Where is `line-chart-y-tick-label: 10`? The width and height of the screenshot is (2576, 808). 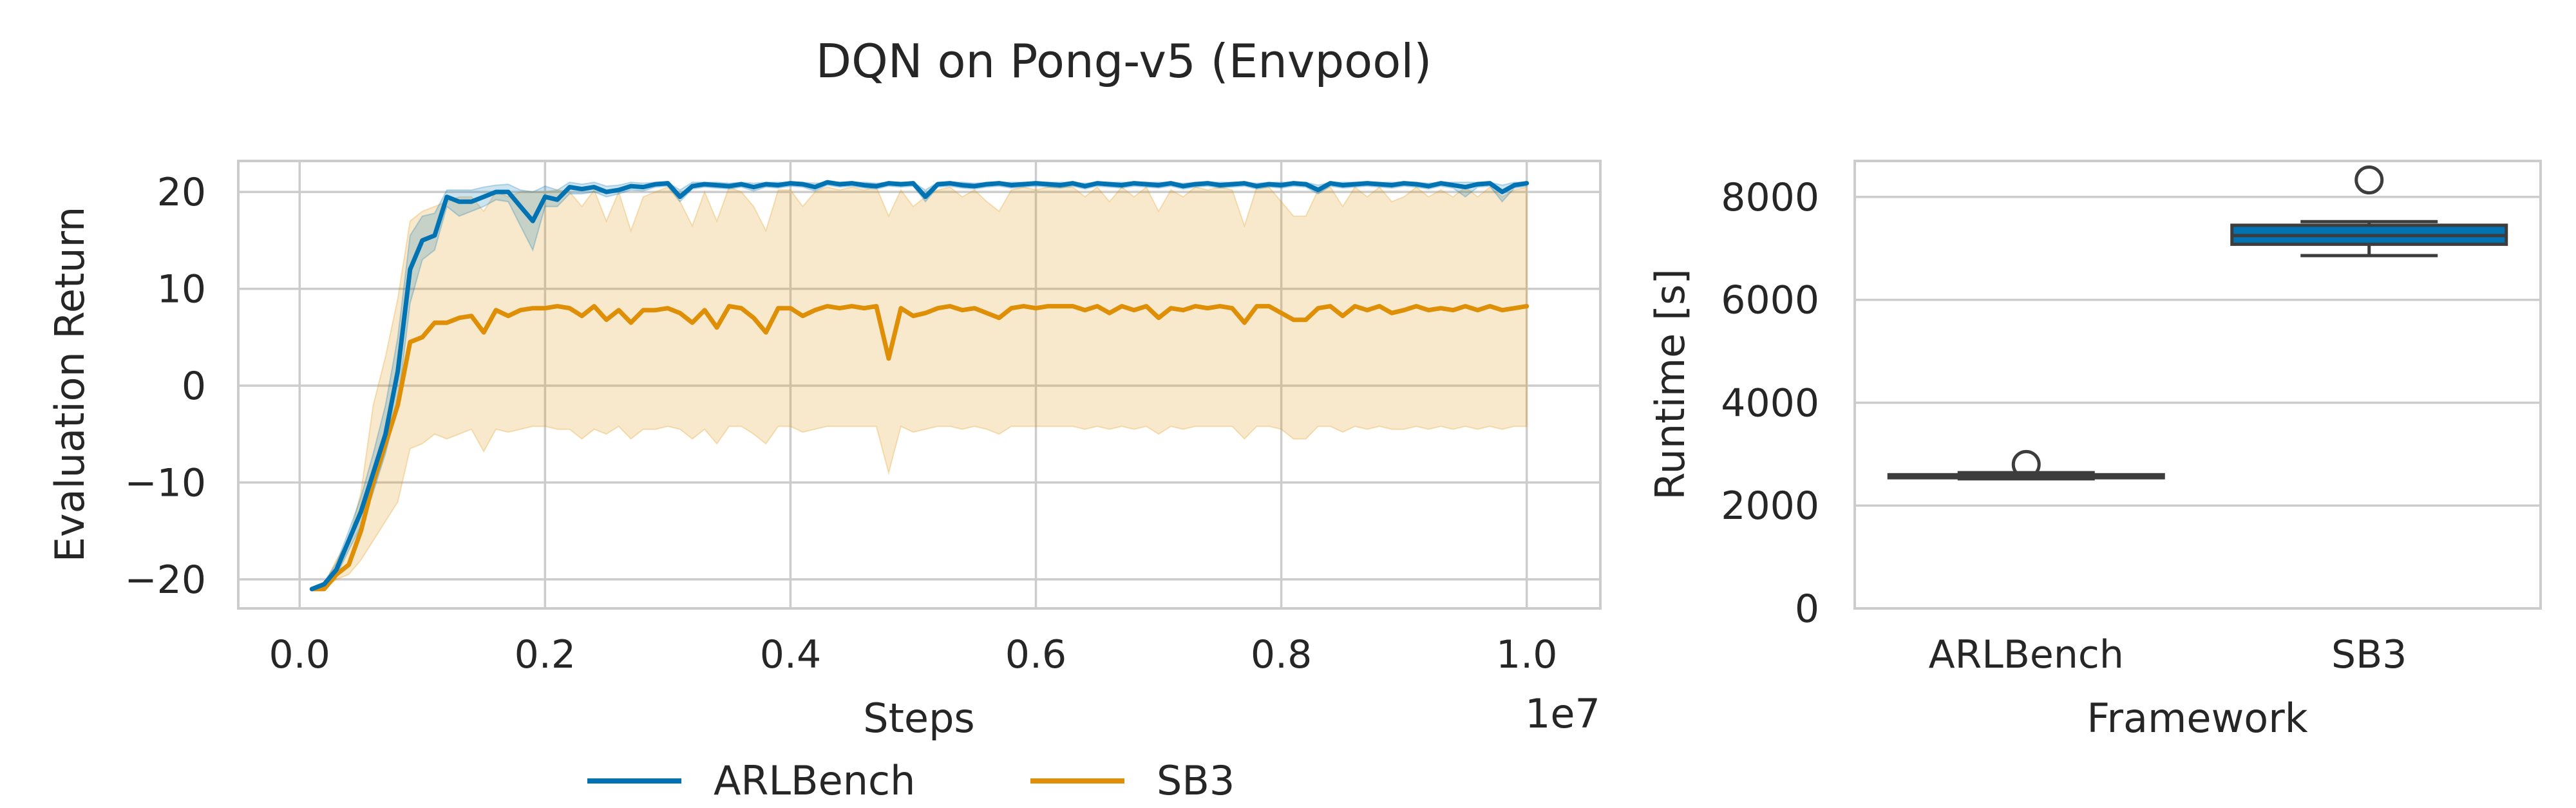 line-chart-y-tick-label: 10 is located at coordinates (182, 289).